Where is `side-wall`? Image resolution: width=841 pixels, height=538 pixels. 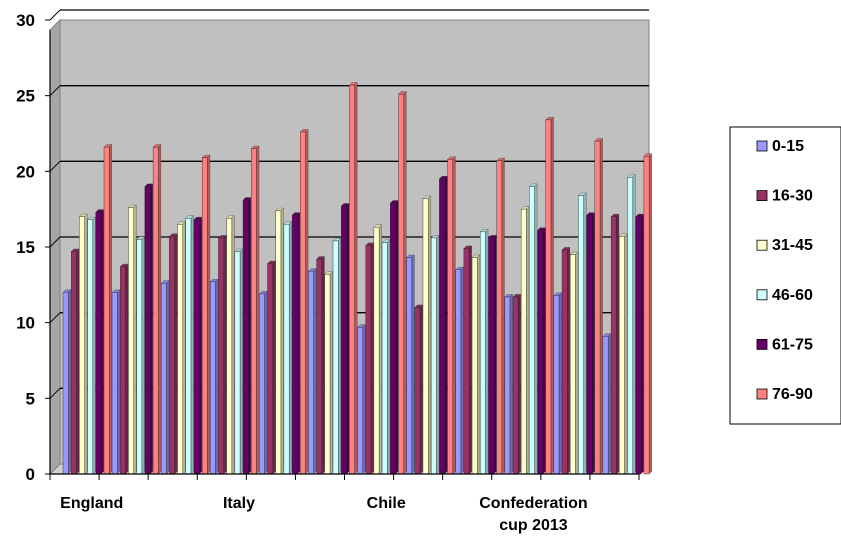 side-wall is located at coordinates (55, 247).